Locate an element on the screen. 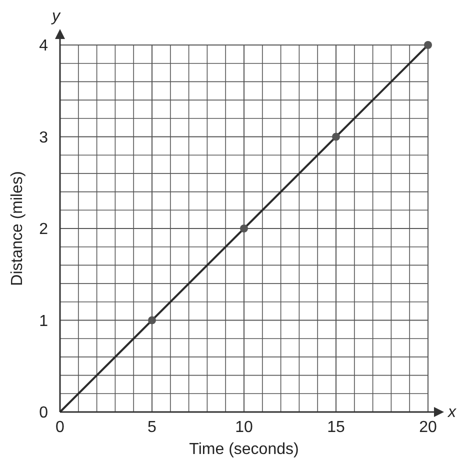 This screenshot has width=458, height=463. y-tick-label: 0 is located at coordinates (43, 413).